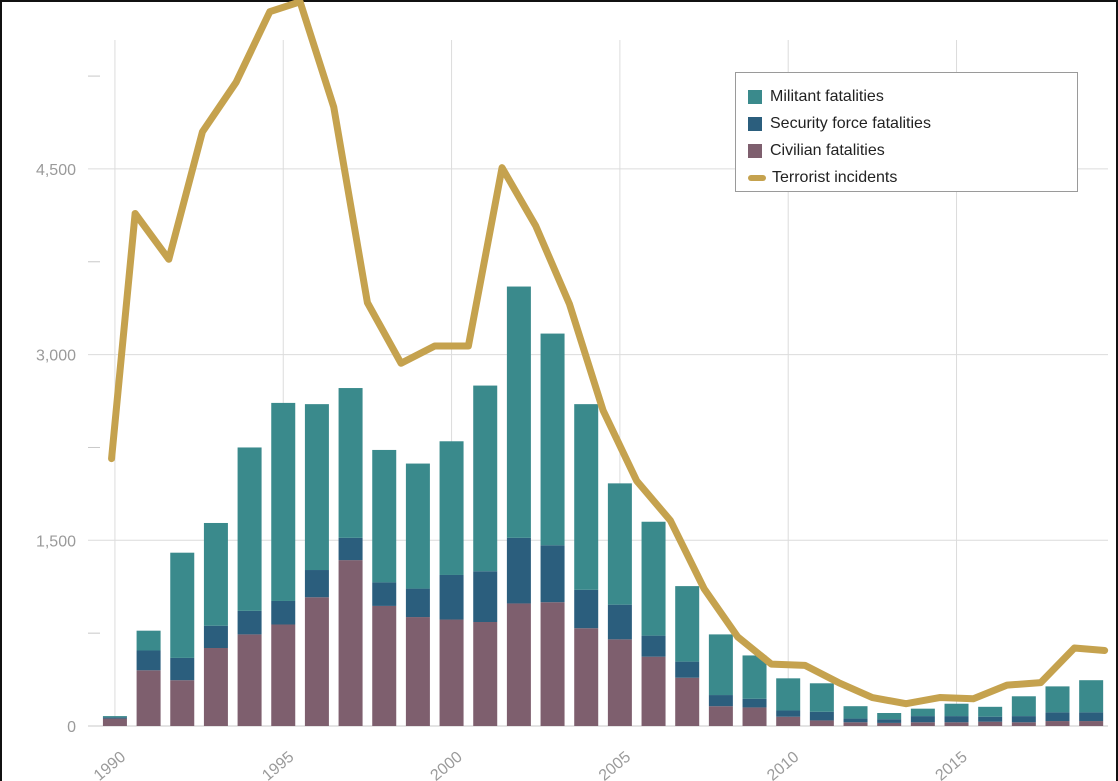  I want to click on bar-2008-civilian, so click(720, 716).